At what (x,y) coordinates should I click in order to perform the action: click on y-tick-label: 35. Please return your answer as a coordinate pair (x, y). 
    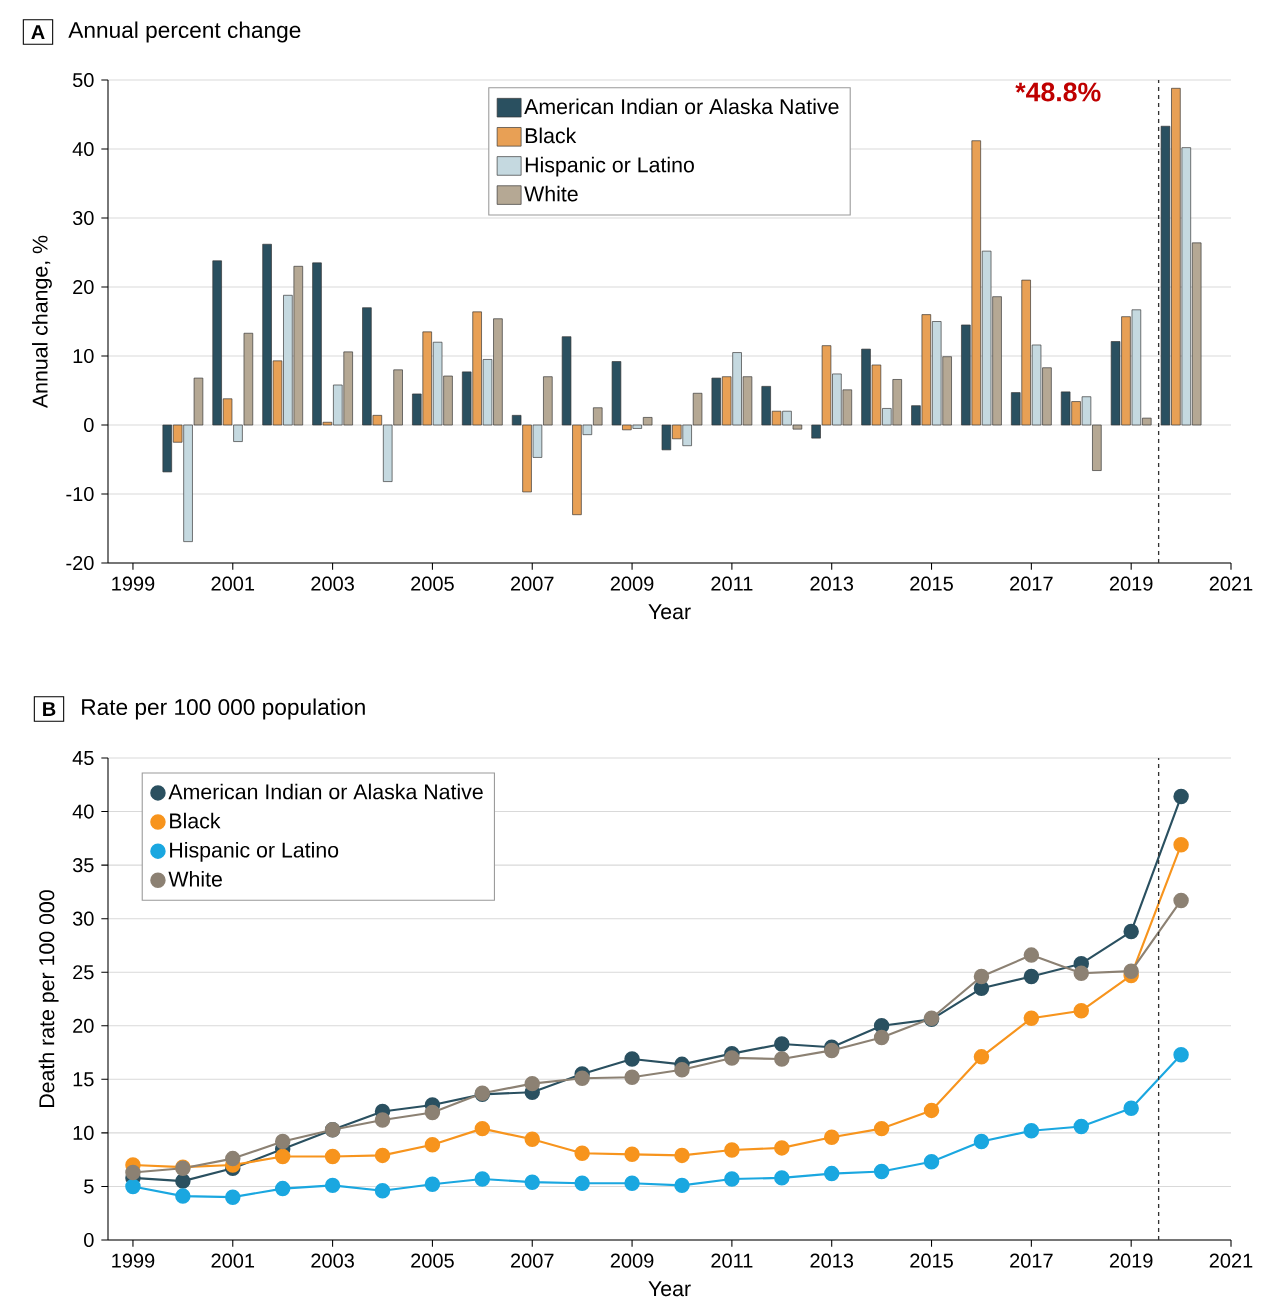
    Looking at the image, I should click on (83, 865).